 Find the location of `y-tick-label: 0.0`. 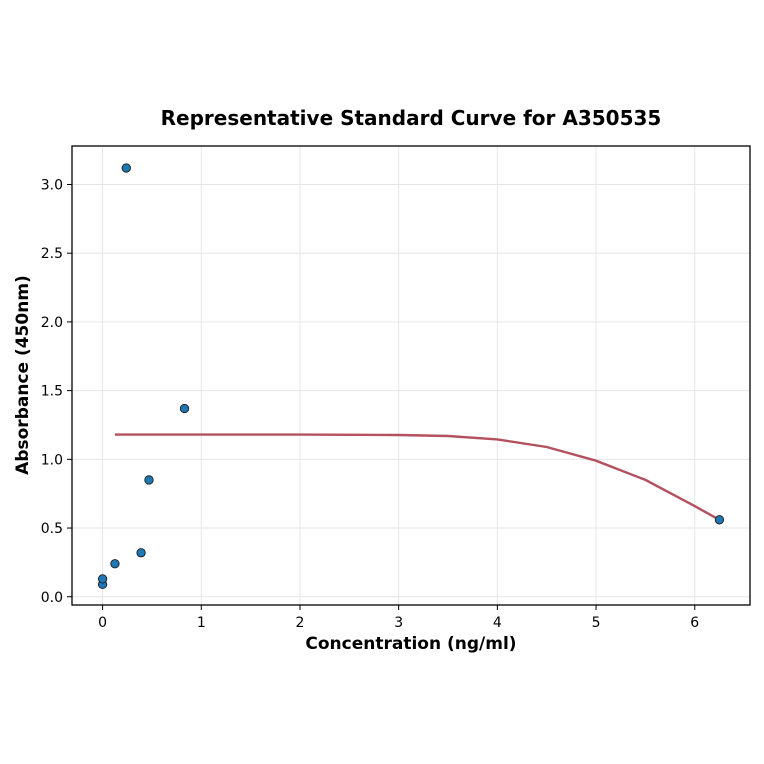

y-tick-label: 0.0 is located at coordinates (52, 598).